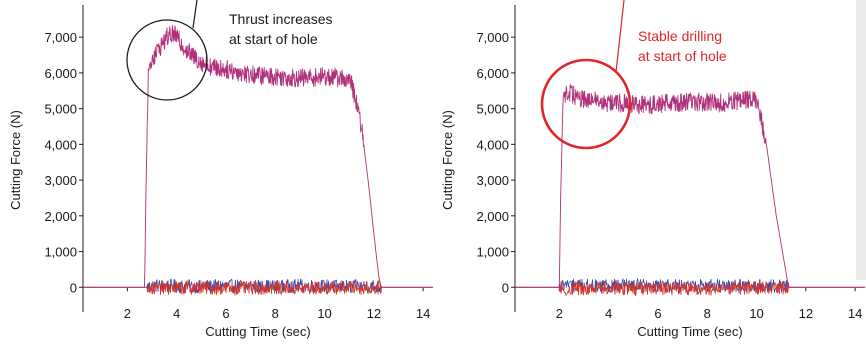  What do you see at coordinates (806, 313) in the screenshot?
I see `right-x-tick-label: 12` at bounding box center [806, 313].